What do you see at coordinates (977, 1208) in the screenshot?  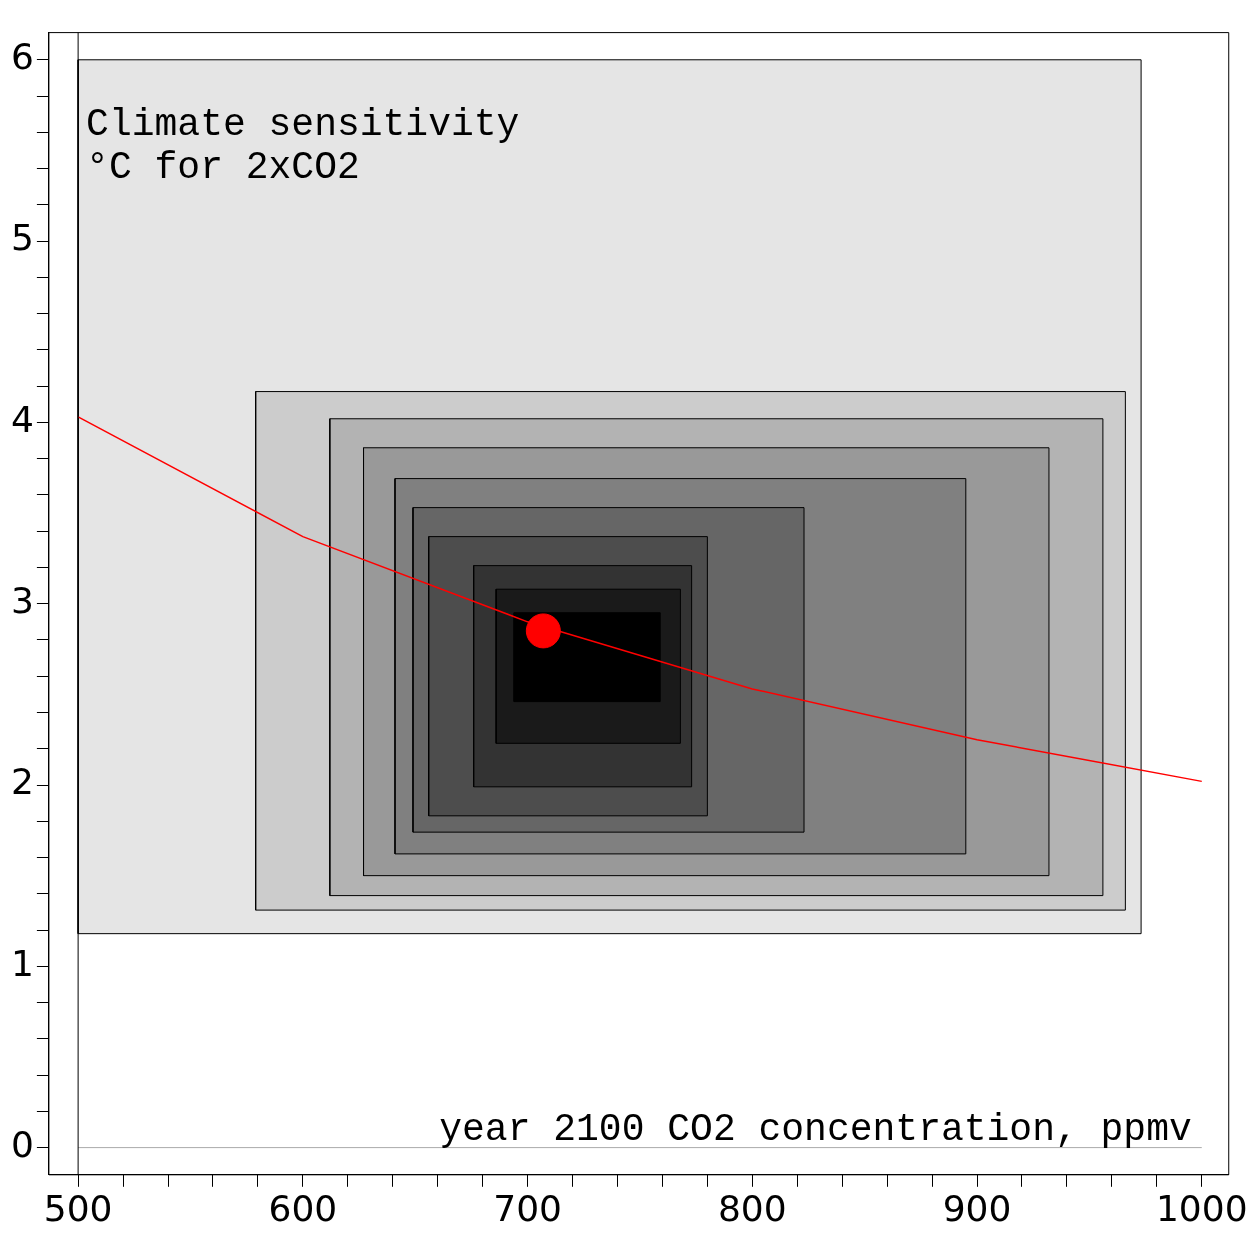 I see `x-tick-label: 900` at bounding box center [977, 1208].